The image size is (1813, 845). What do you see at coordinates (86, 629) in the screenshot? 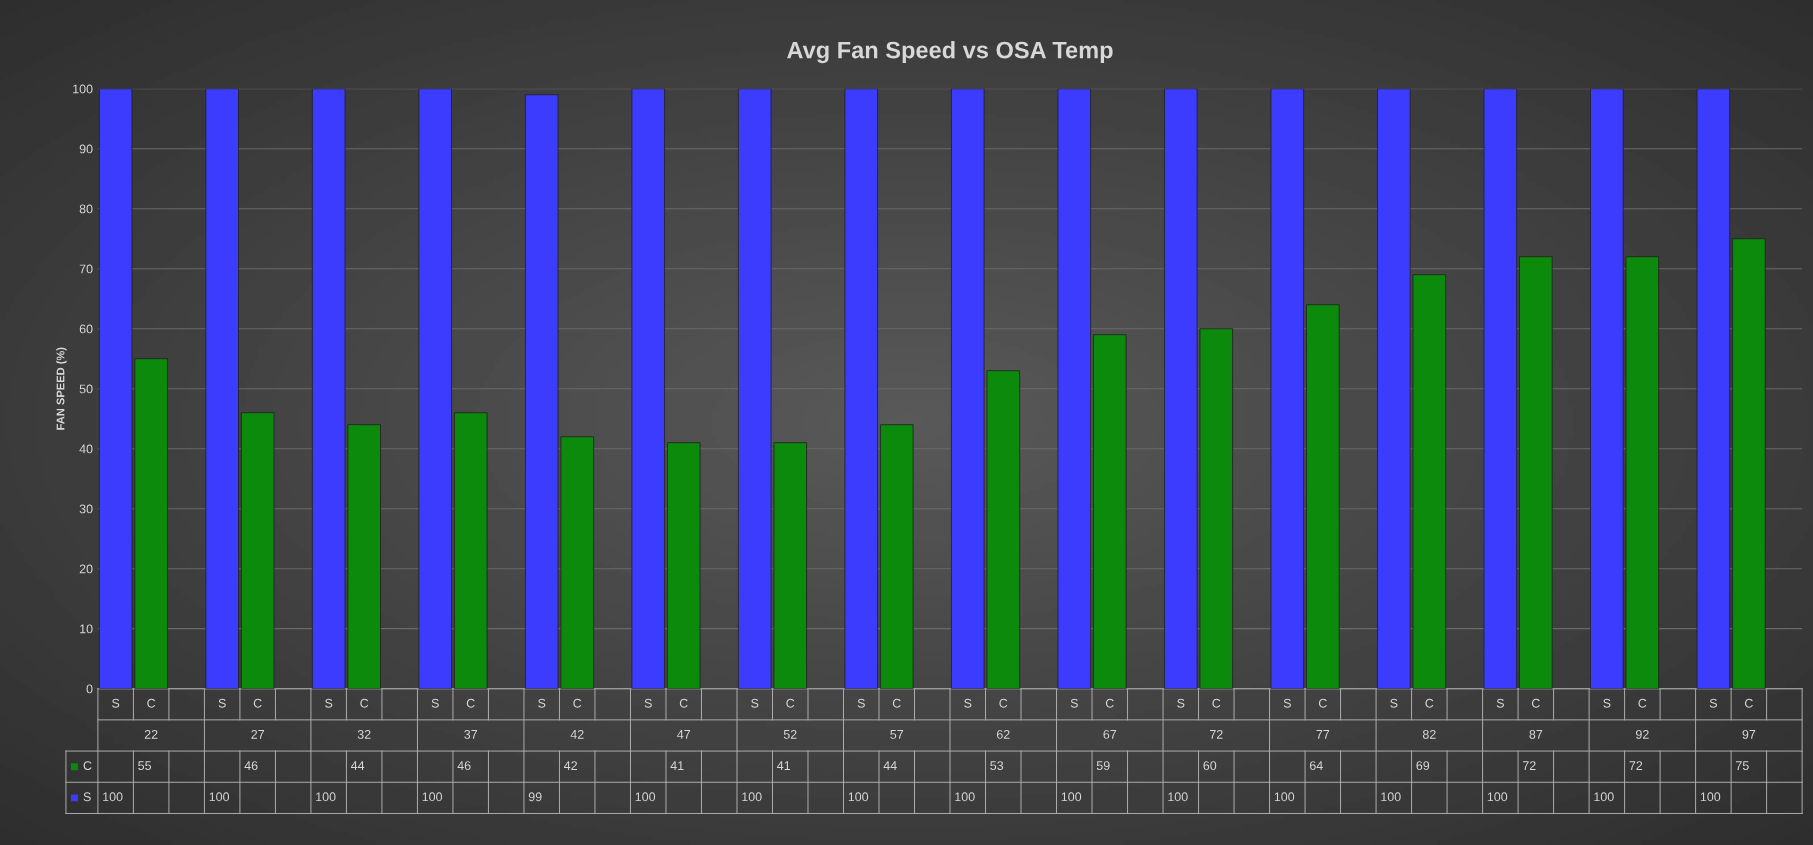
I see `y-tick-label: 10` at bounding box center [86, 629].